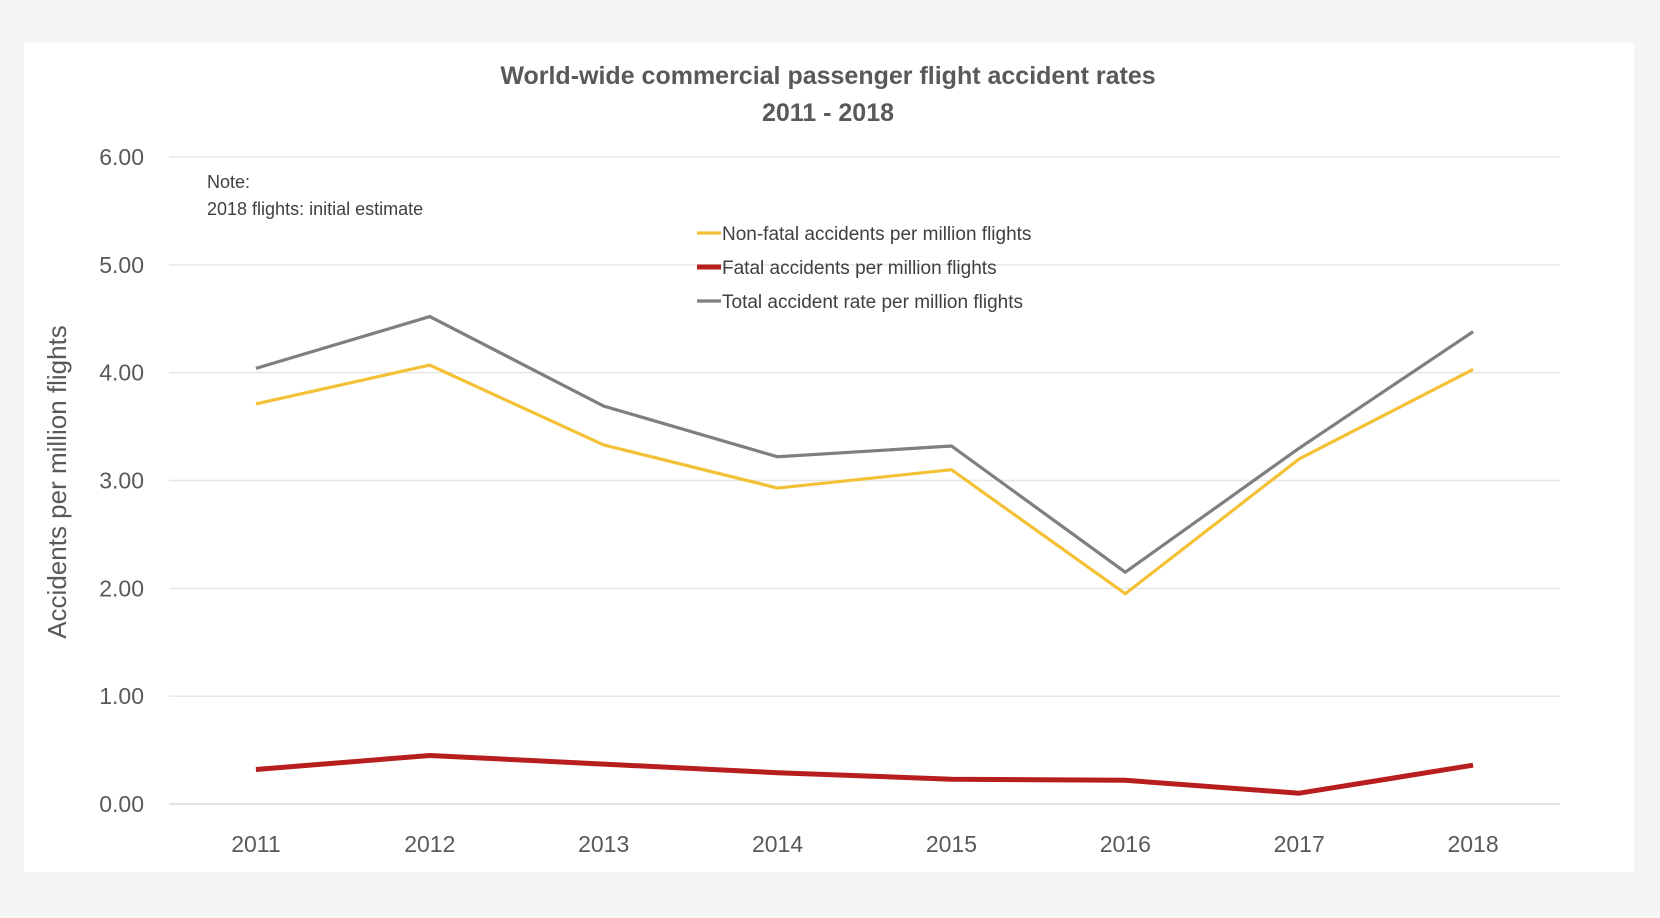  Describe the element at coordinates (121, 481) in the screenshot. I see `y-tick-label: 3.00` at that location.